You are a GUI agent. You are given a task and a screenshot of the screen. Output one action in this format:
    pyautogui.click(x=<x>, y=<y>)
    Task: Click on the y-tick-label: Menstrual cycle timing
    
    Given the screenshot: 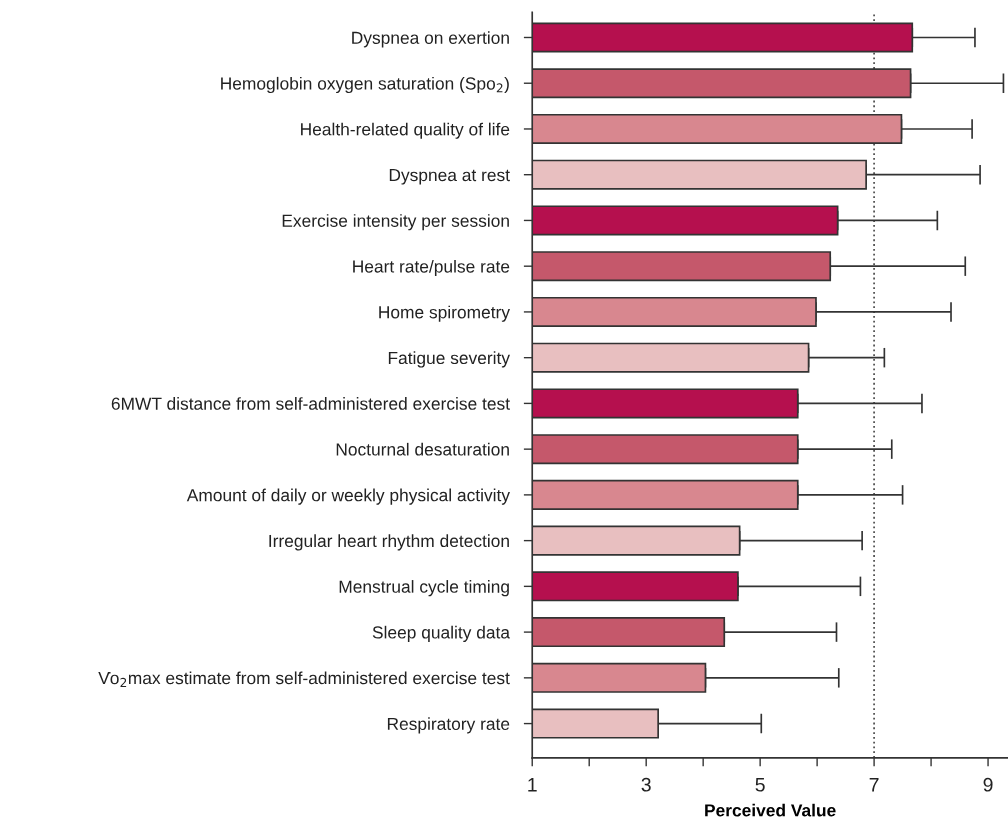 What is the action you would take?
    pyautogui.click(x=424, y=588)
    